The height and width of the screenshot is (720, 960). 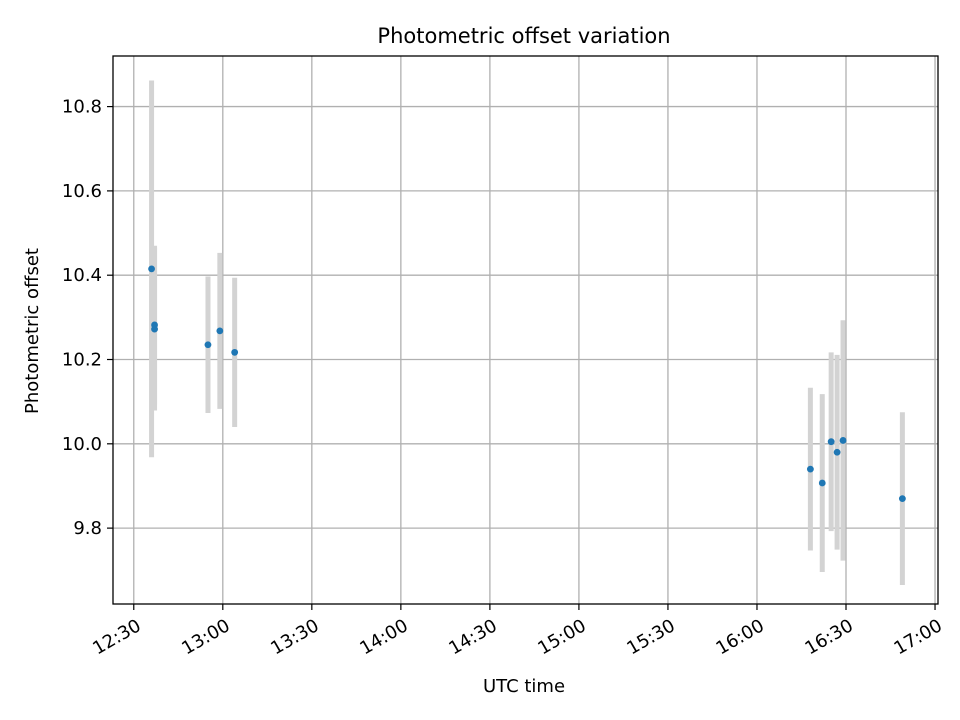 I want to click on y-tick-label: 10.8, so click(x=82, y=107).